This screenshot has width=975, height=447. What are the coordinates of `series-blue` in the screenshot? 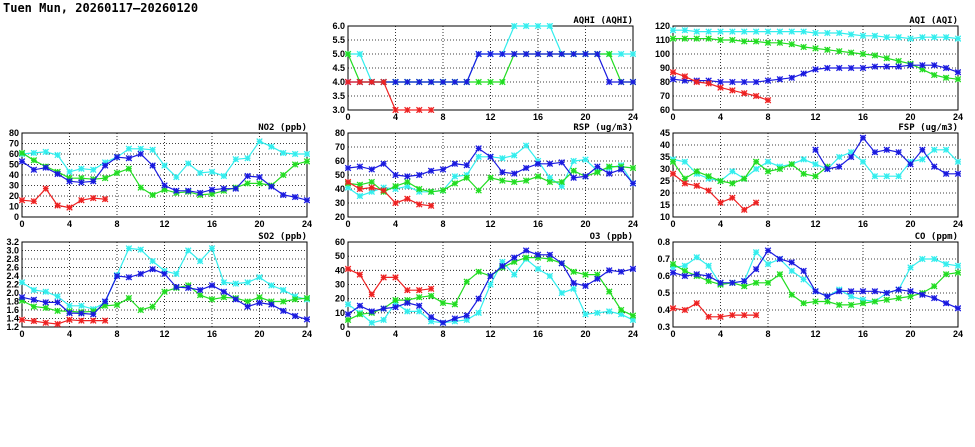 It's located at (490, 287).